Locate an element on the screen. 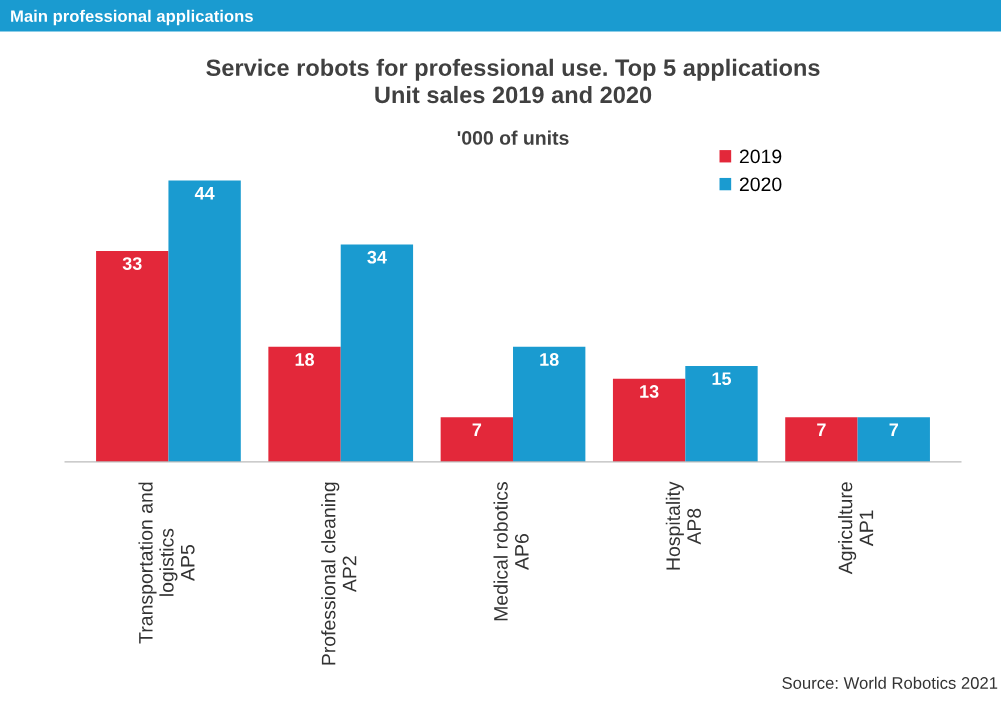 This screenshot has height=702, width=1001. data-label: 13 is located at coordinates (649, 391).